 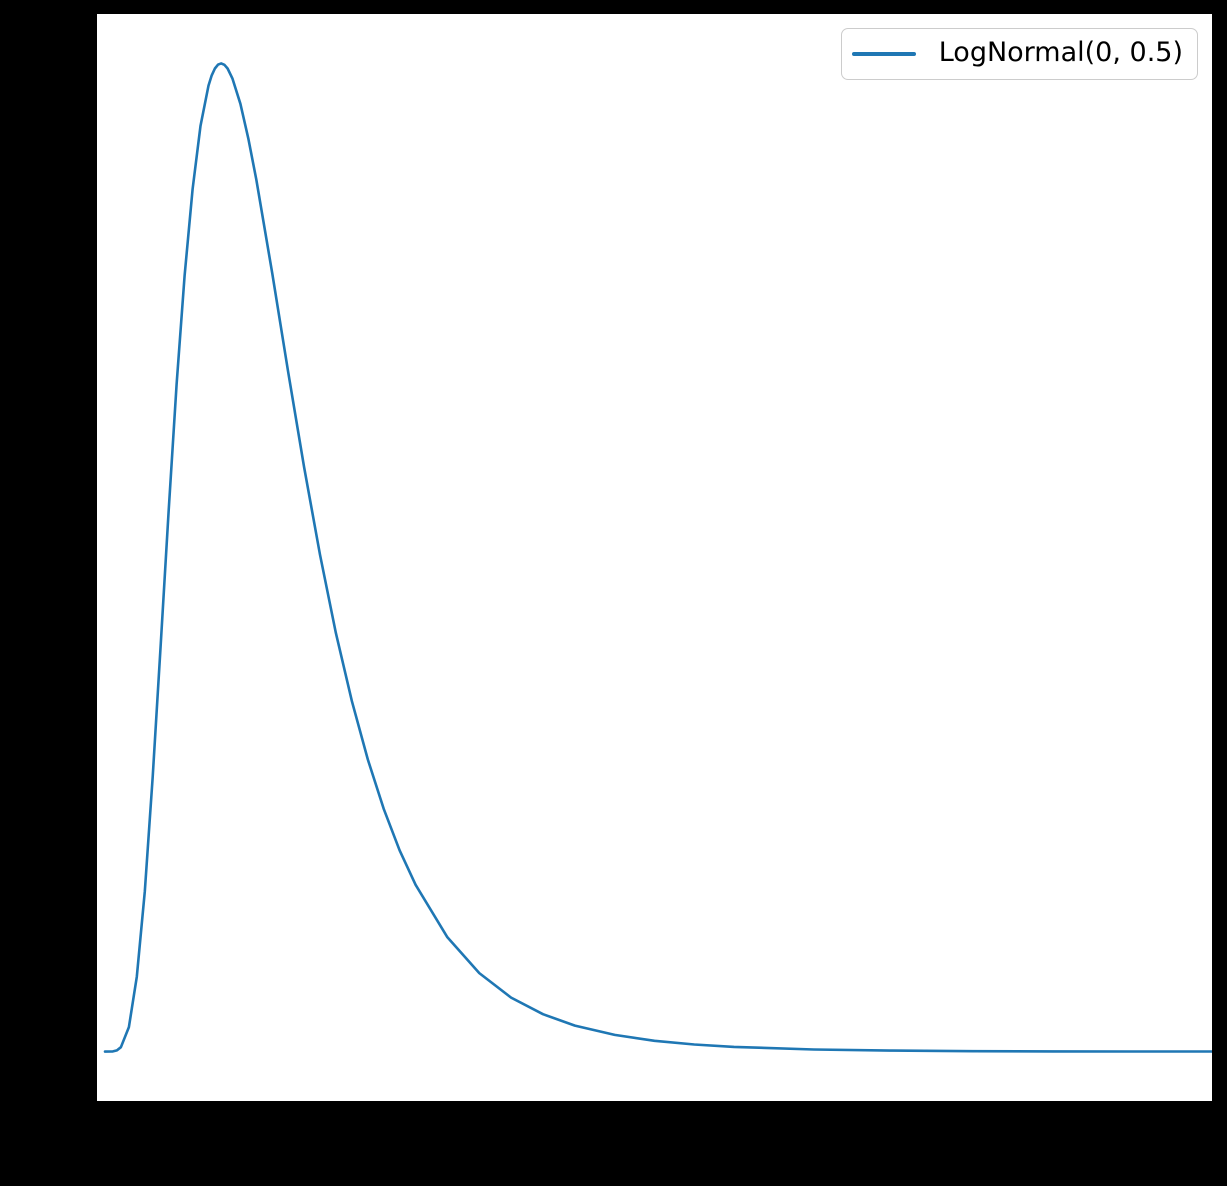 What do you see at coordinates (883, 54) in the screenshot?
I see `legend-line-sample` at bounding box center [883, 54].